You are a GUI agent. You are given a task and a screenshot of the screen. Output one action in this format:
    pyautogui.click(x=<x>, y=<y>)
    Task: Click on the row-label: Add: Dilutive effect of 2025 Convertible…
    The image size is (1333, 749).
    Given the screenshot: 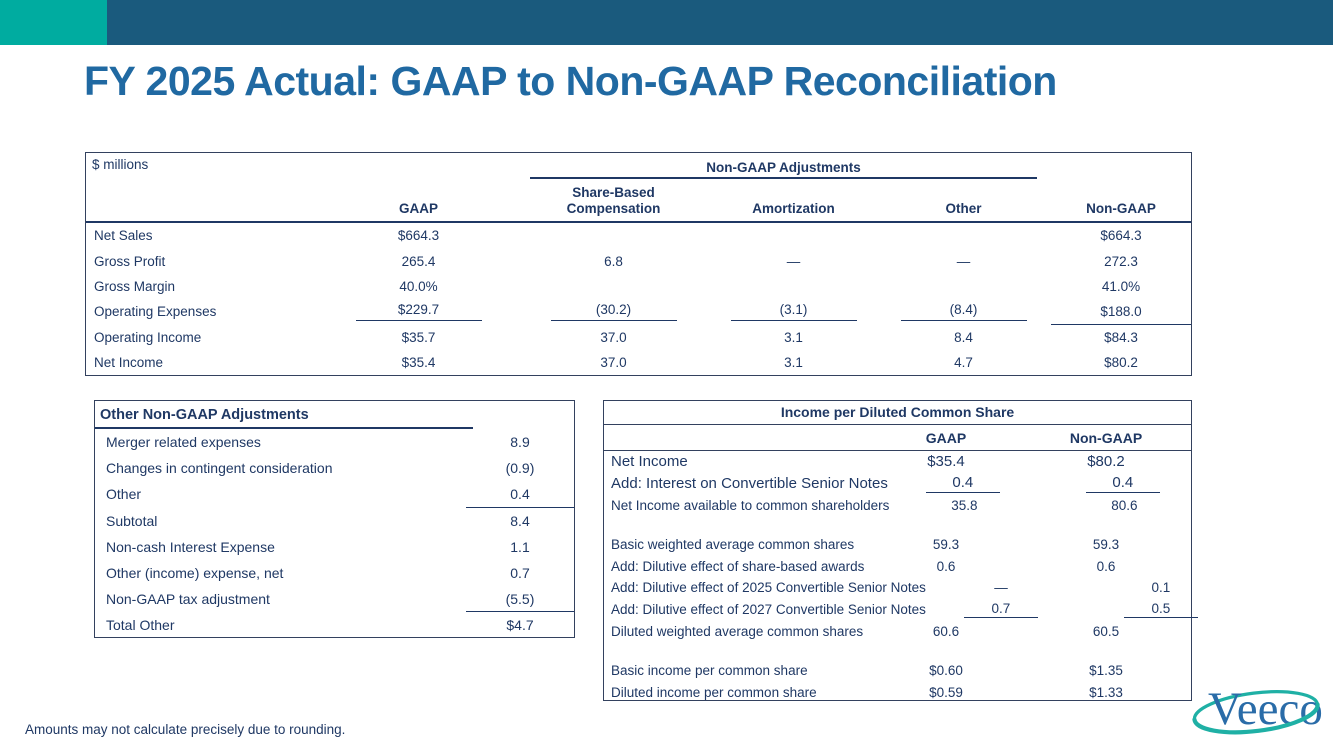 What is the action you would take?
    pyautogui.click(x=768, y=588)
    